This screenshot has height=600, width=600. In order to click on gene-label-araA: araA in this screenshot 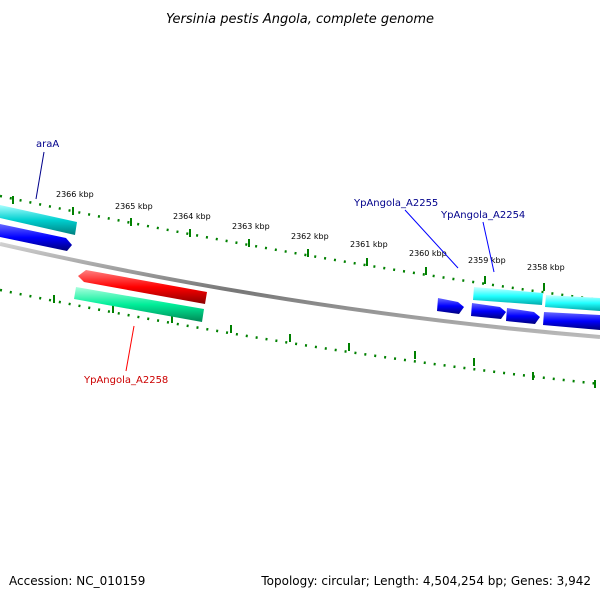, I will do `click(47, 144)`.